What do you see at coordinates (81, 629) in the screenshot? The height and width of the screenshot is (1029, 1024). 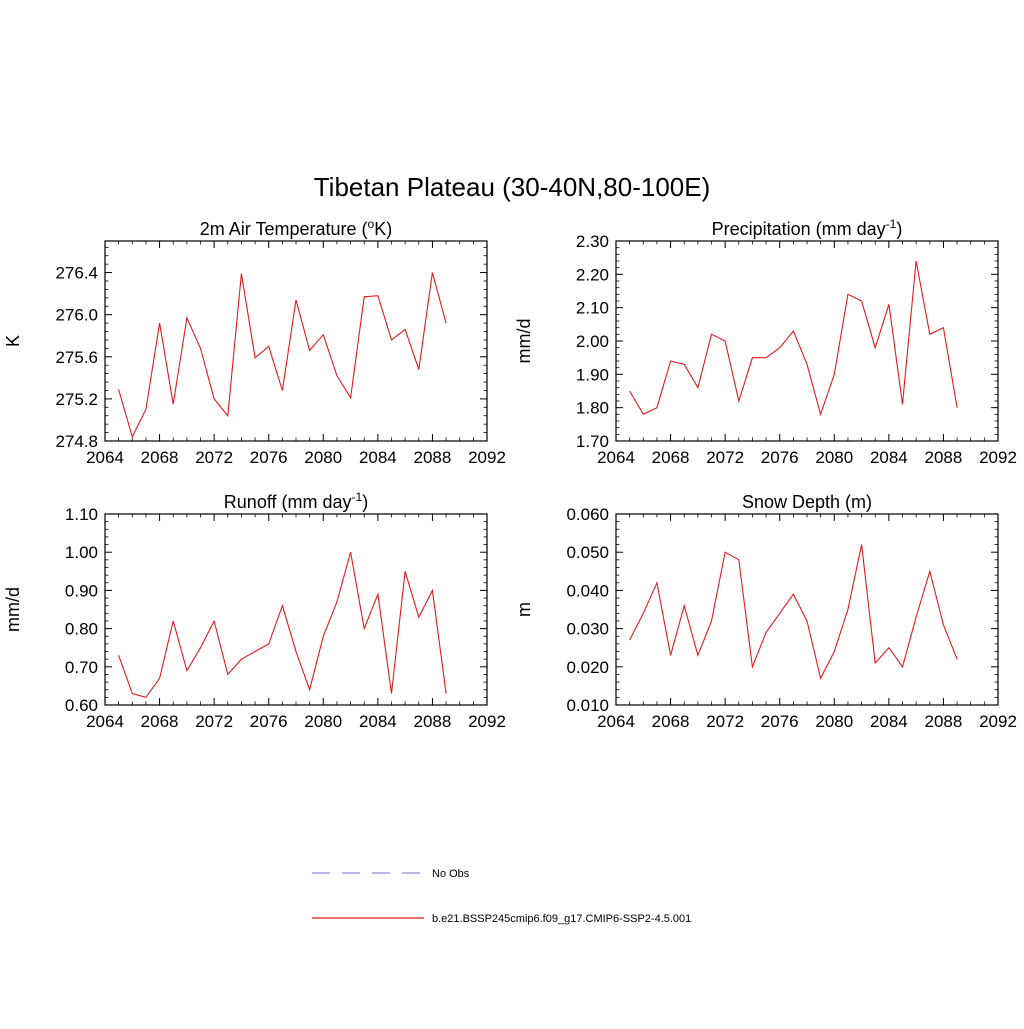 I see `y-tick-label: 0.80` at bounding box center [81, 629].